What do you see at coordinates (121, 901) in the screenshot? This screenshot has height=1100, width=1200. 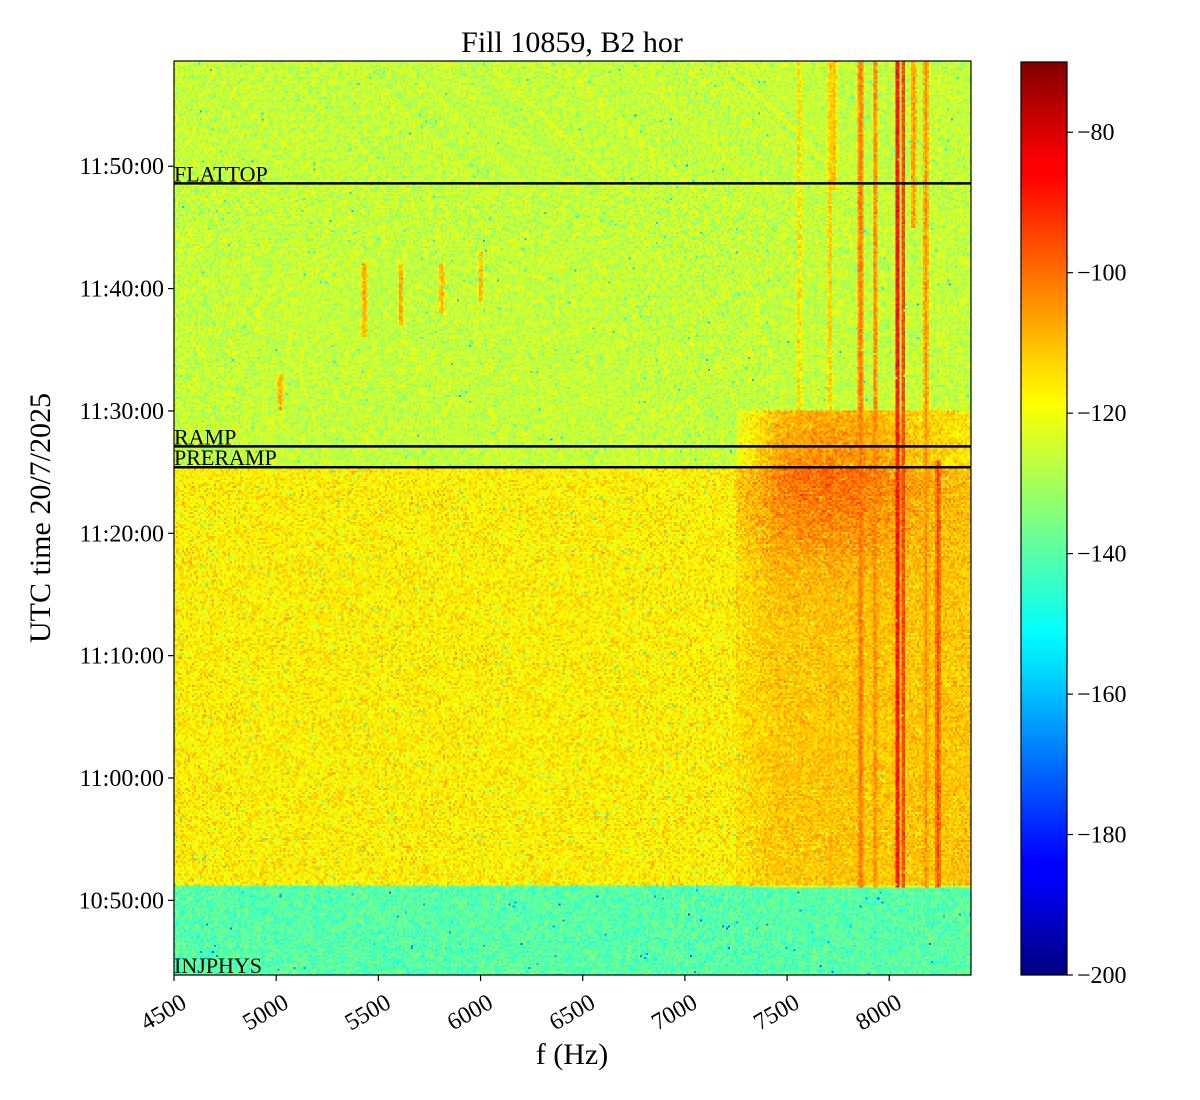 I see `y-tick-label: 10:50:00` at bounding box center [121, 901].